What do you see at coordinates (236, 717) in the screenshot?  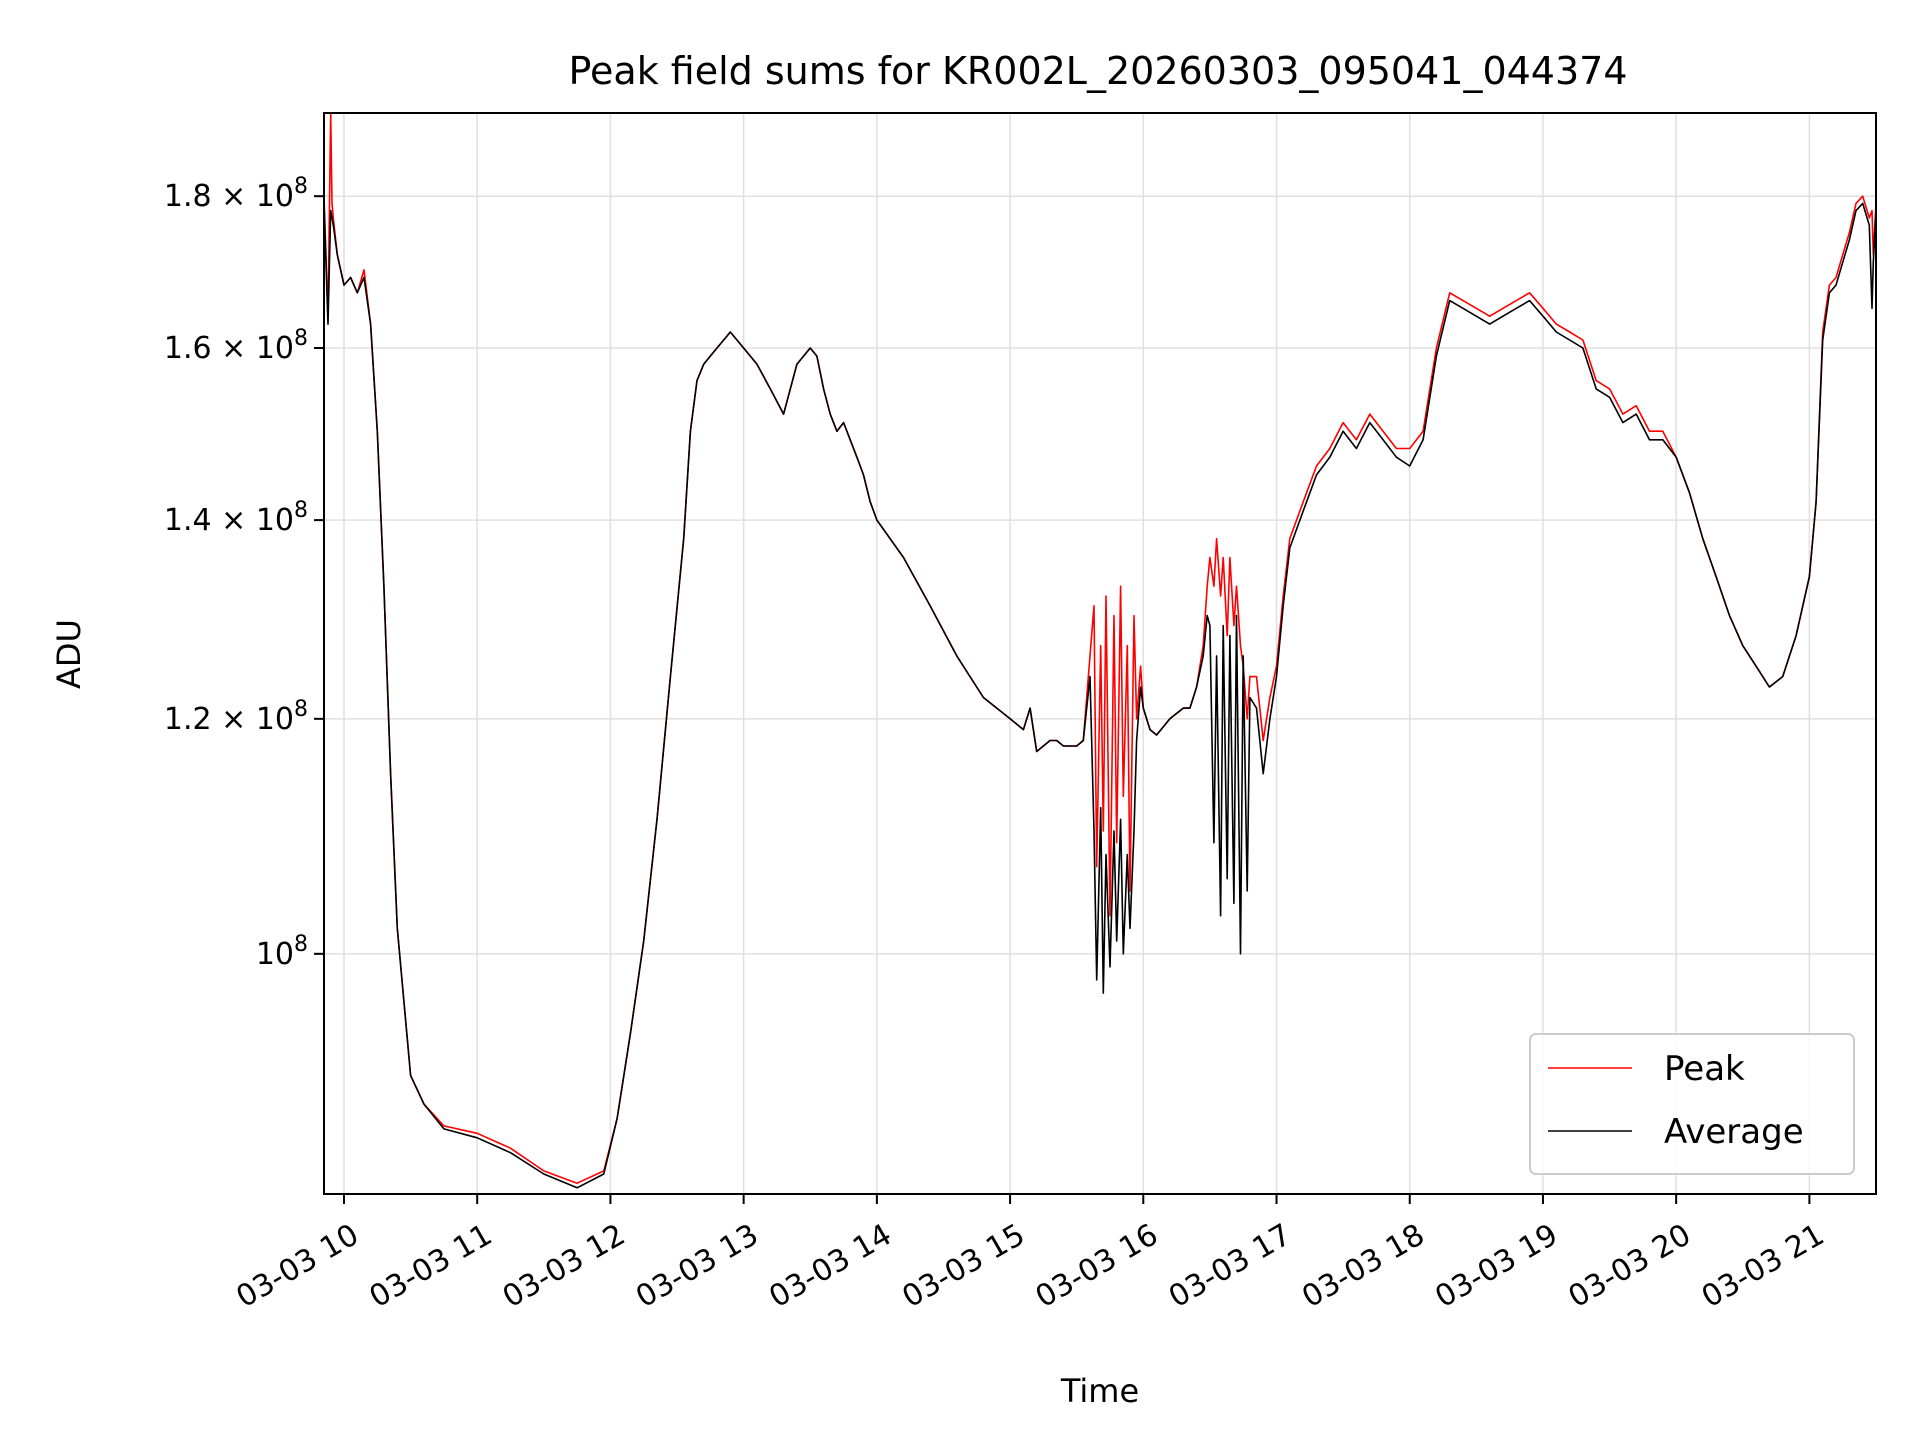 I see `y-tick-label: 1.2 × 108` at bounding box center [236, 717].